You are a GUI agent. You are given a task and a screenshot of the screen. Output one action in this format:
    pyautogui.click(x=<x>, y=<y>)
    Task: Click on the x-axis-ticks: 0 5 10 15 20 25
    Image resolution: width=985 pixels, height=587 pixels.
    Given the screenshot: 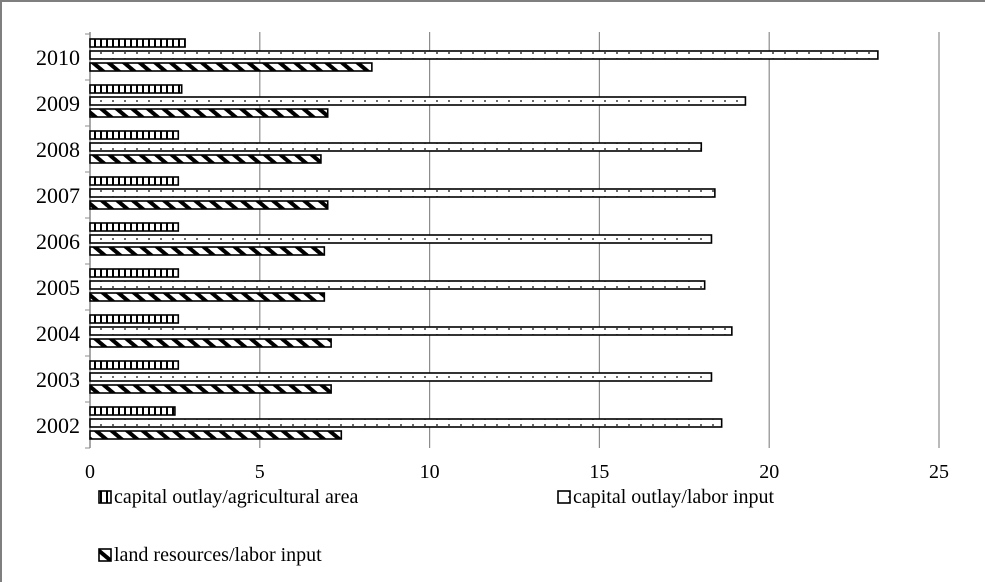 What is the action you would take?
    pyautogui.click(x=517, y=472)
    